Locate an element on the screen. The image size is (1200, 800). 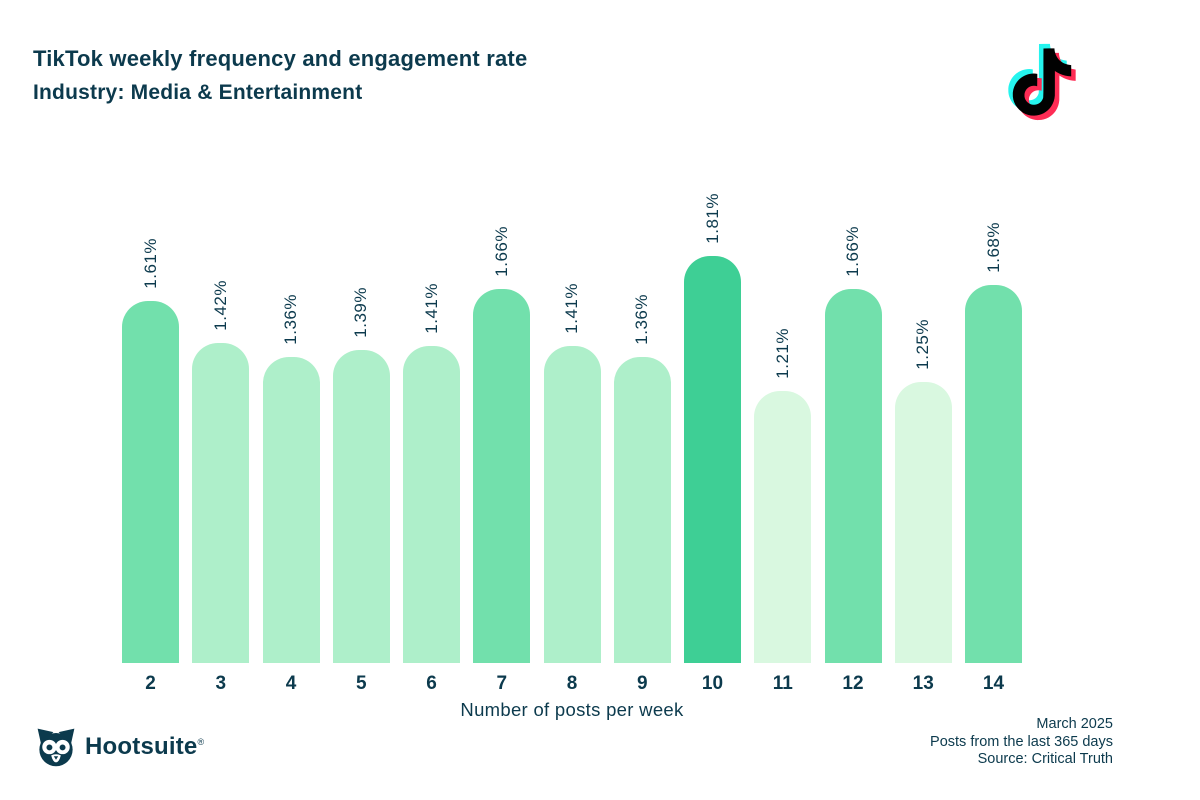
hootsuite-wordmark-text: Hootsuite is located at coordinates (141, 746).